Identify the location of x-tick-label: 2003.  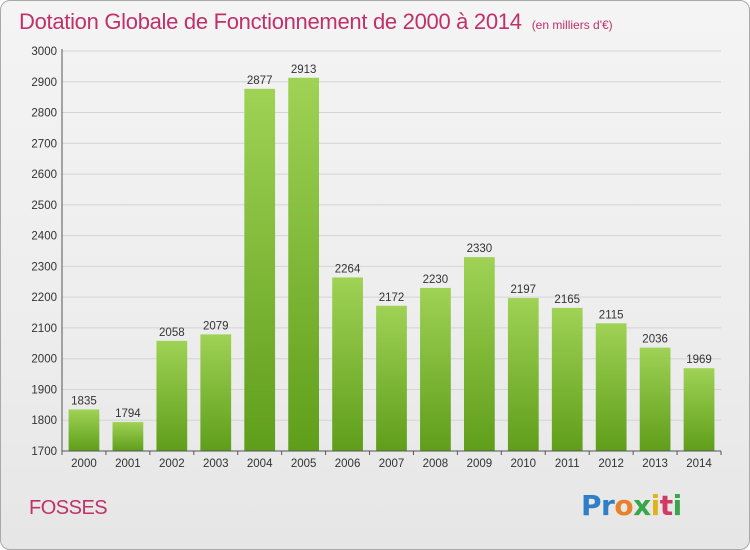
(216, 464).